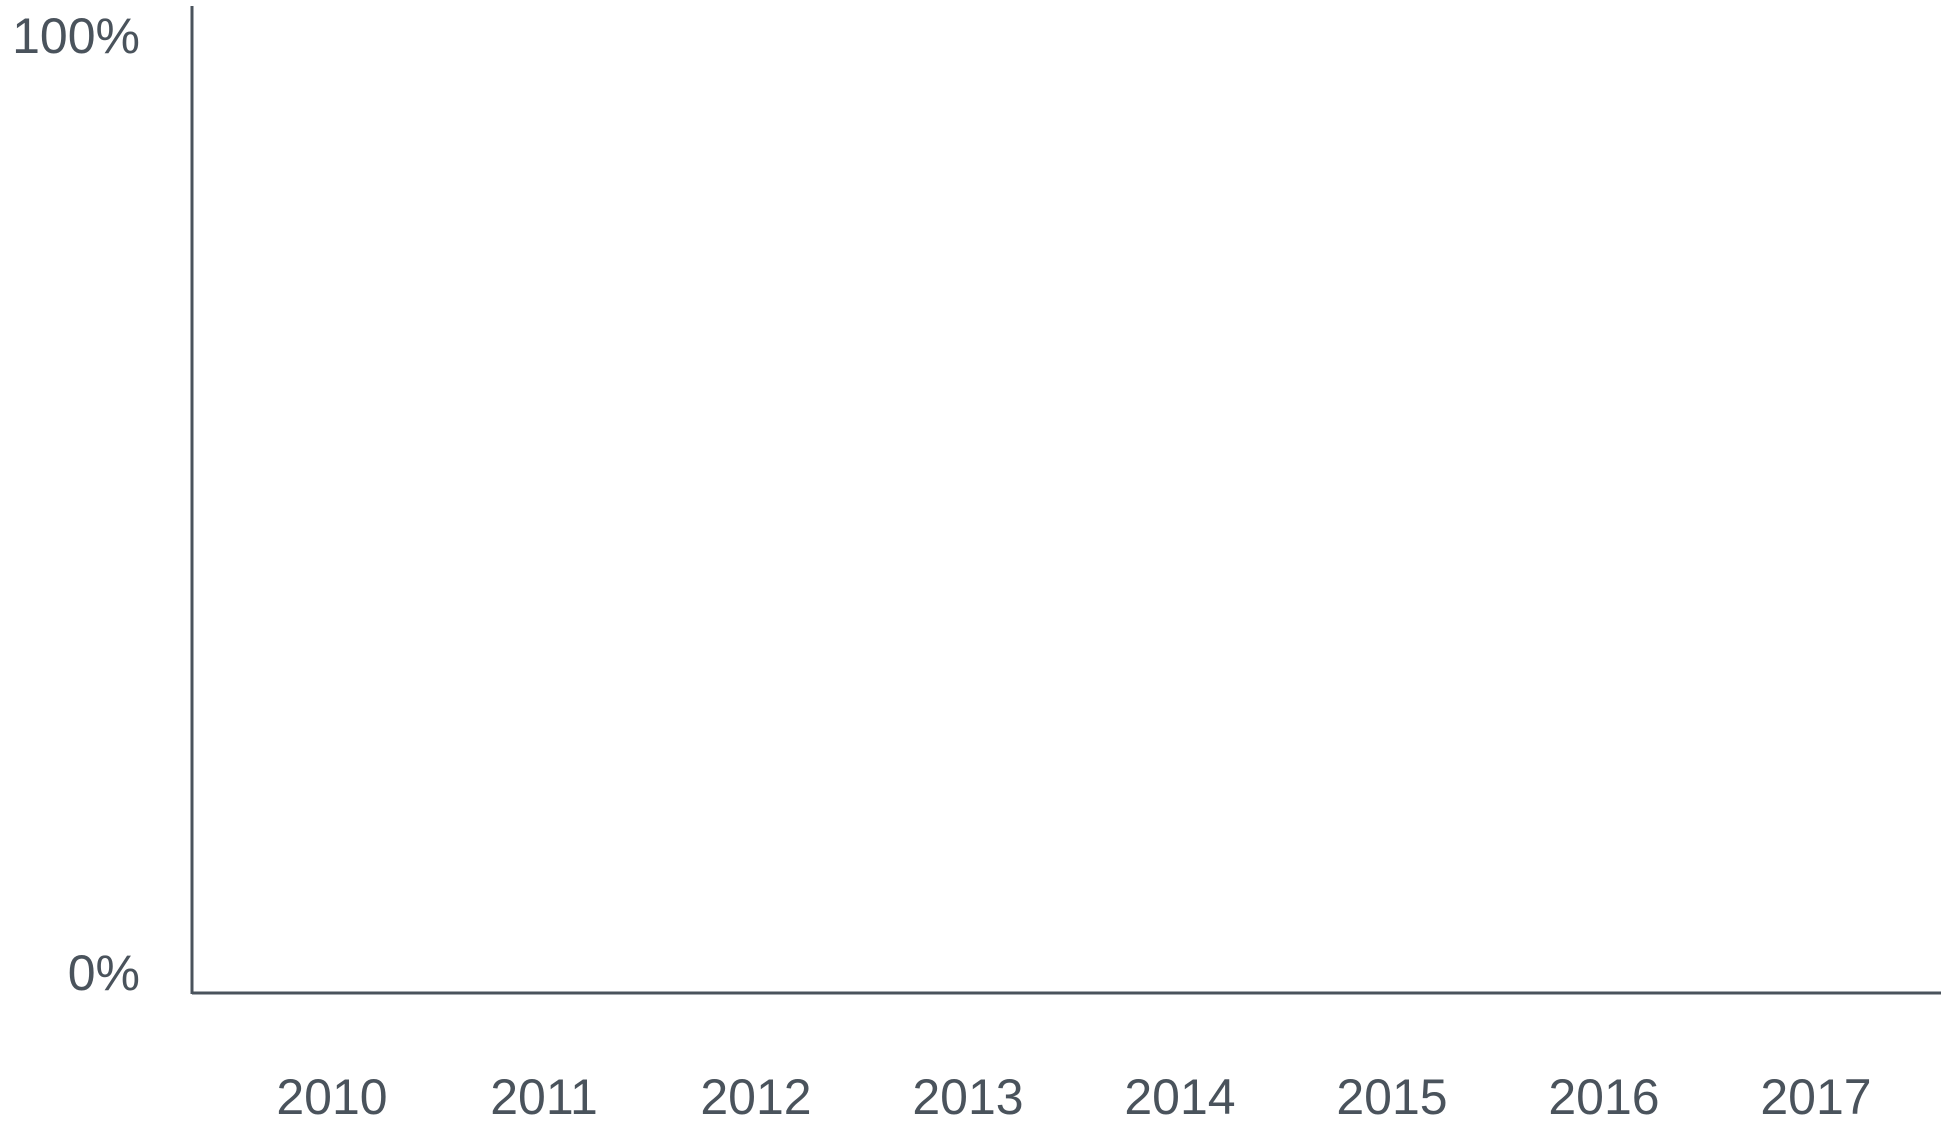 The width and height of the screenshot is (1945, 1132). I want to click on x-tick-label: 2011, so click(544, 1097).